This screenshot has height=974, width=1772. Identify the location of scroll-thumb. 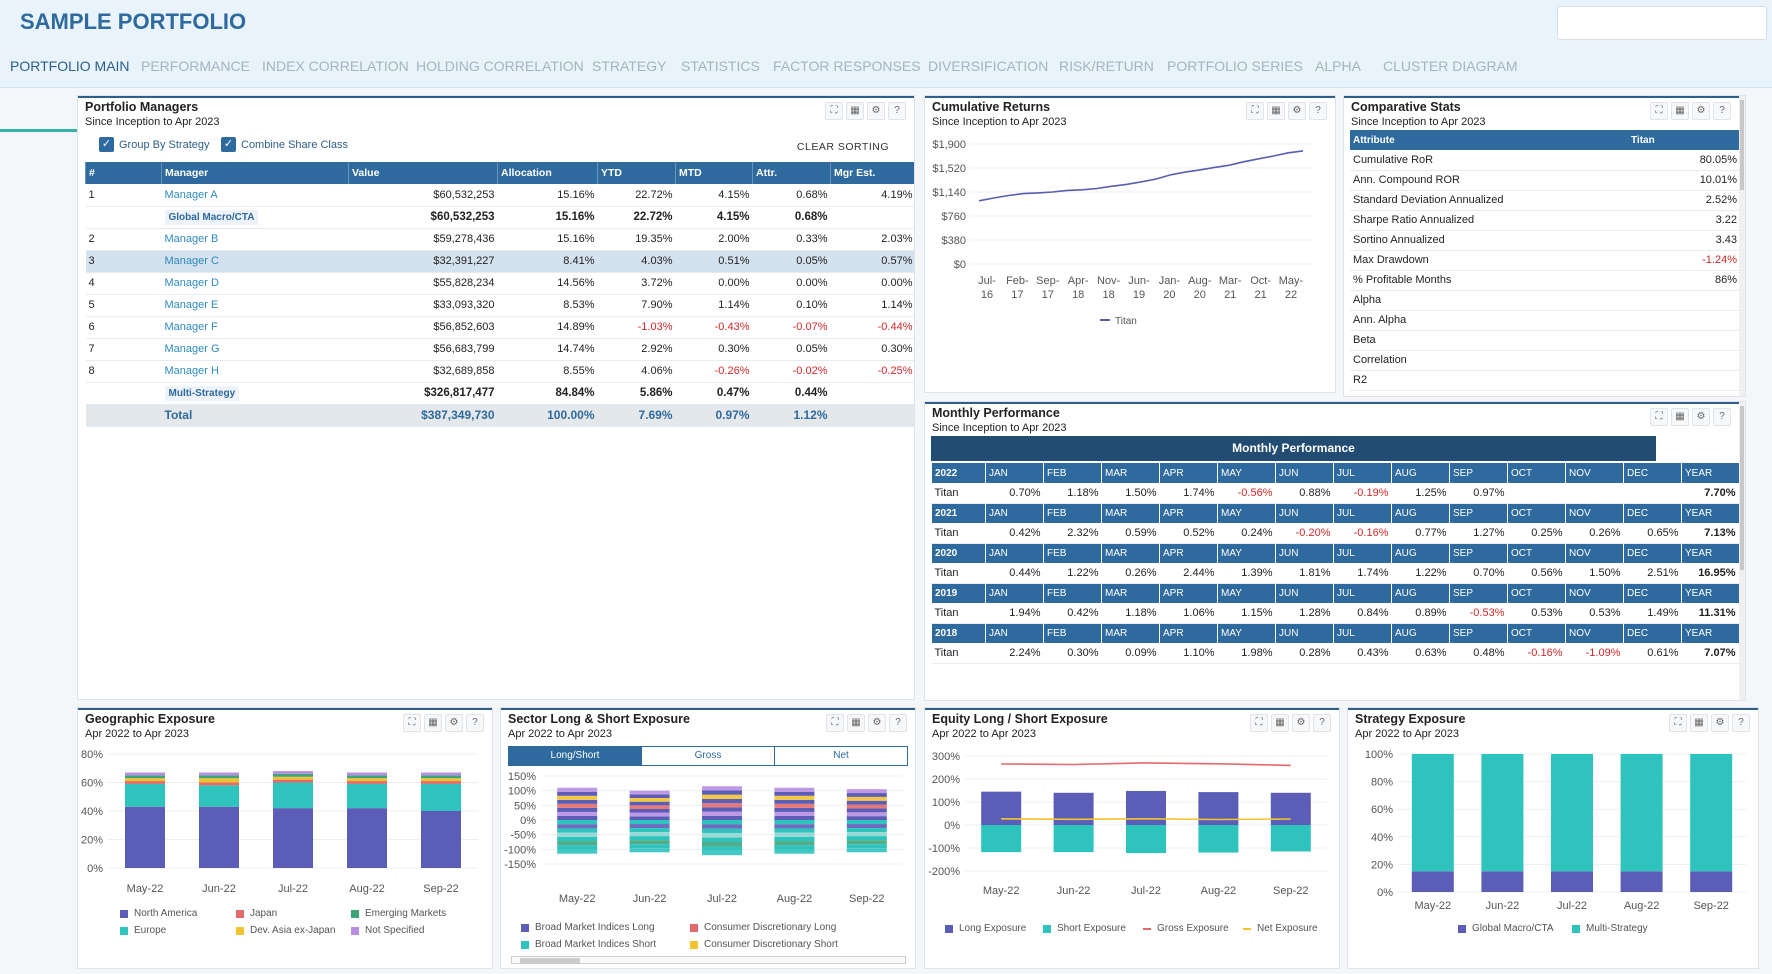
(1742, 145).